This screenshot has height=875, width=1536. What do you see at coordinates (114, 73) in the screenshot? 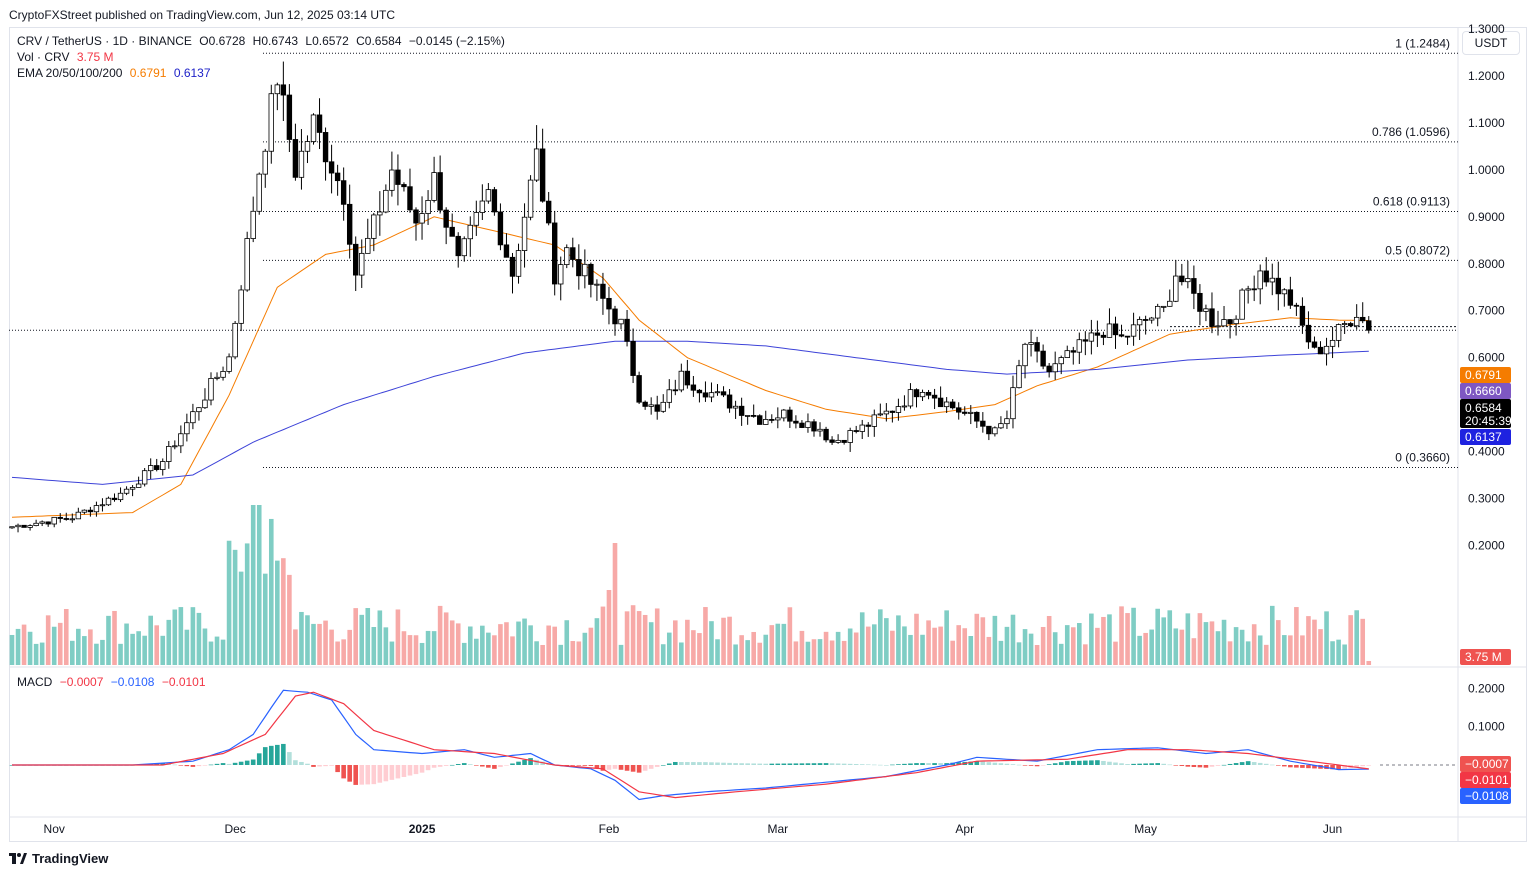
I see `ema-legend: EMA 20/50/100/200 0.6791 0.6137` at bounding box center [114, 73].